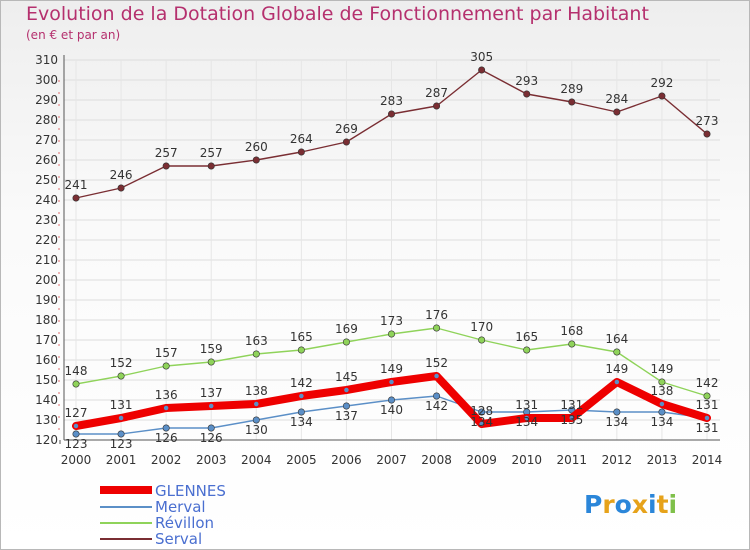  I want to click on point-serval-2012, so click(617, 112).